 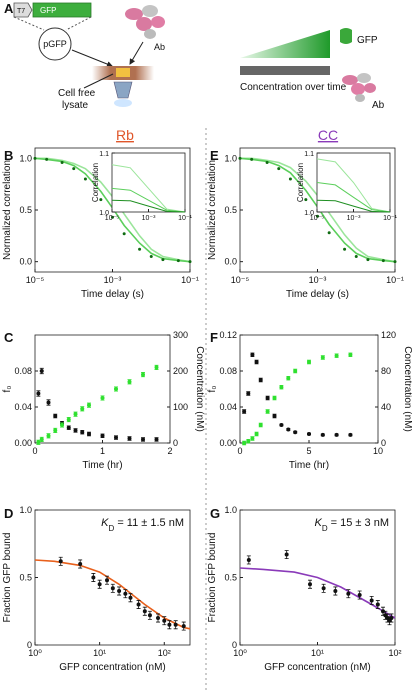 I want to click on gfp-gene, so click(x=62, y=10).